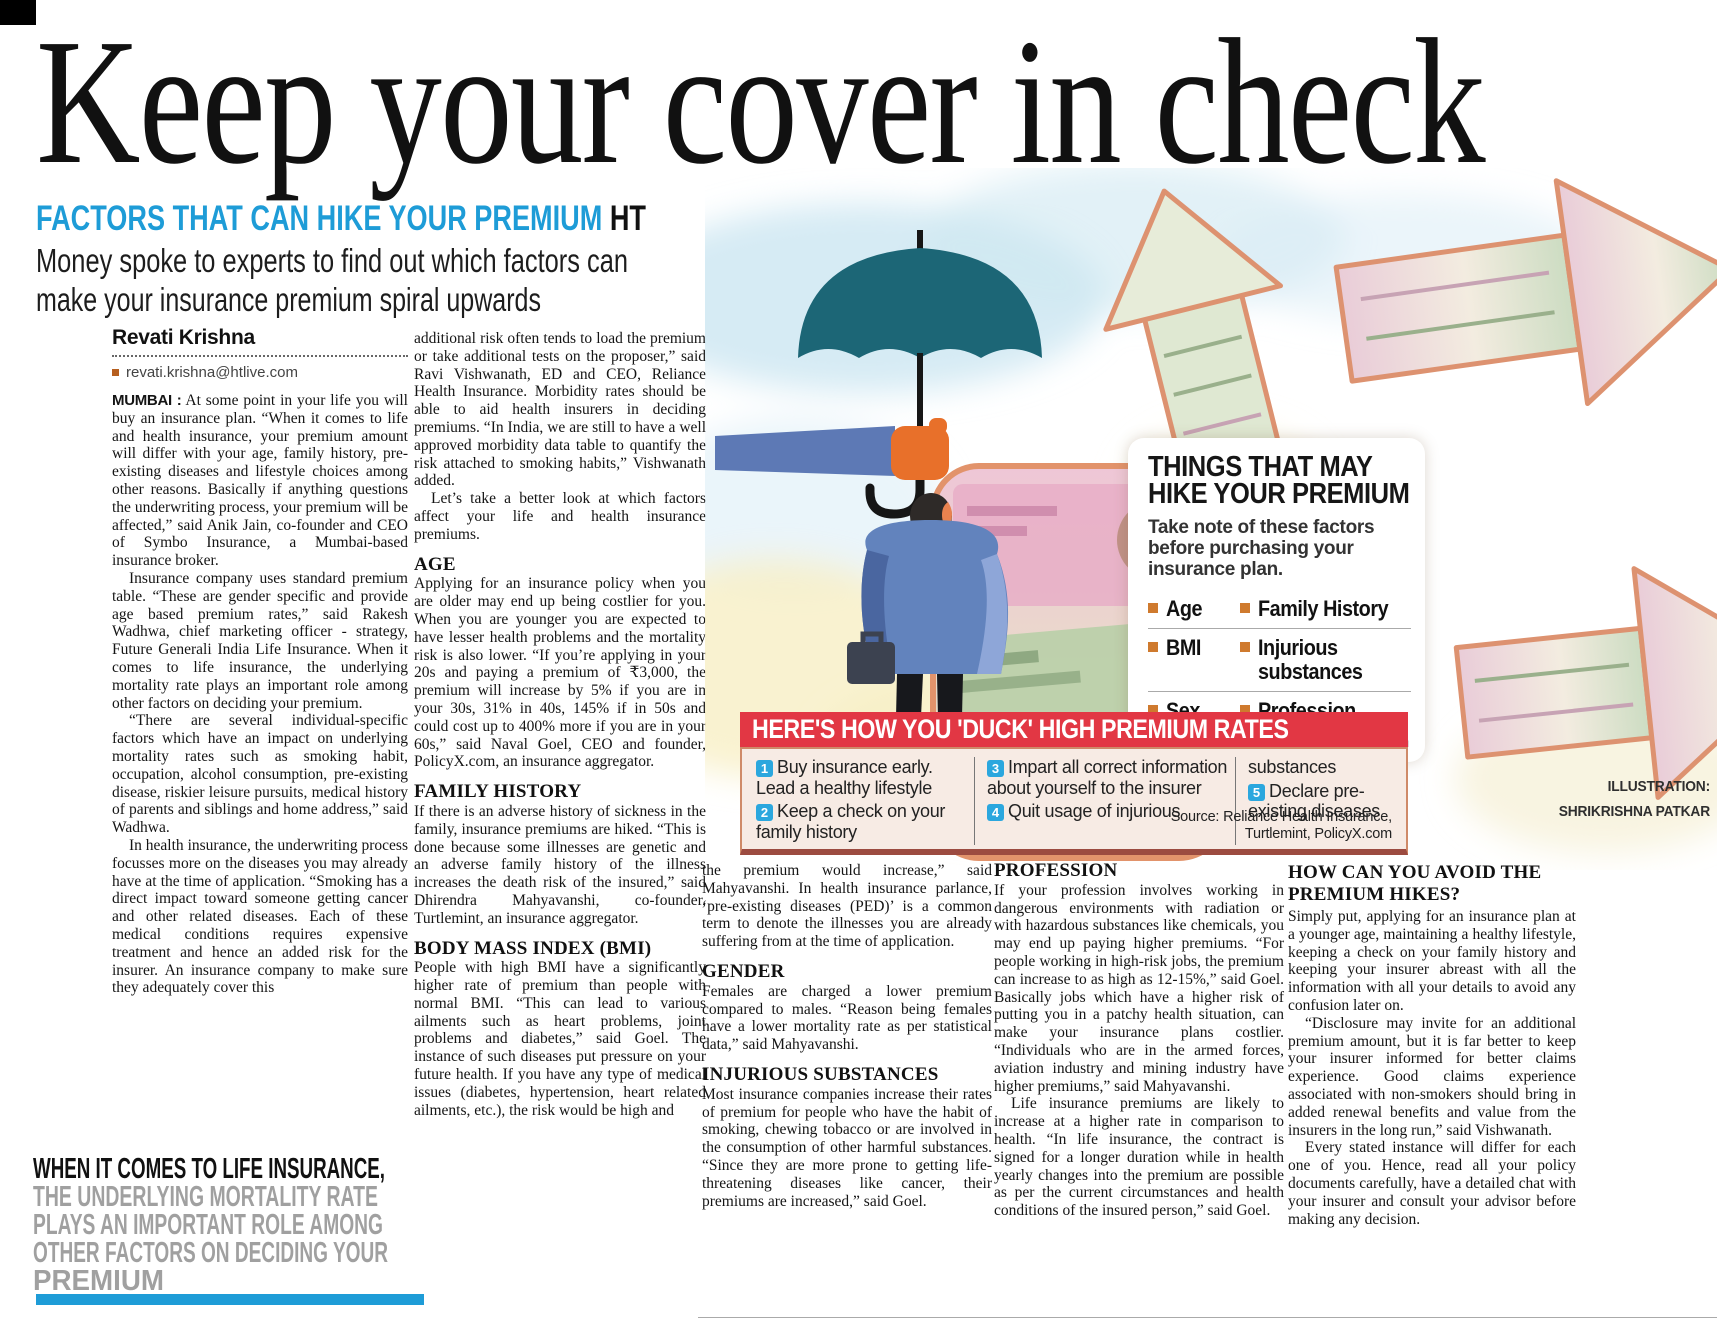  What do you see at coordinates (872, 636) in the screenshot?
I see `briefcase-handle` at bounding box center [872, 636].